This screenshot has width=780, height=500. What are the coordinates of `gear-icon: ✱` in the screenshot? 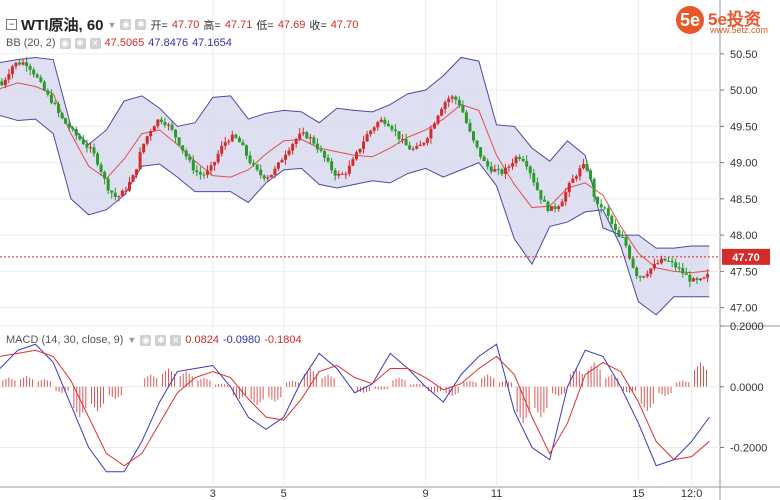 It's located at (80, 43).